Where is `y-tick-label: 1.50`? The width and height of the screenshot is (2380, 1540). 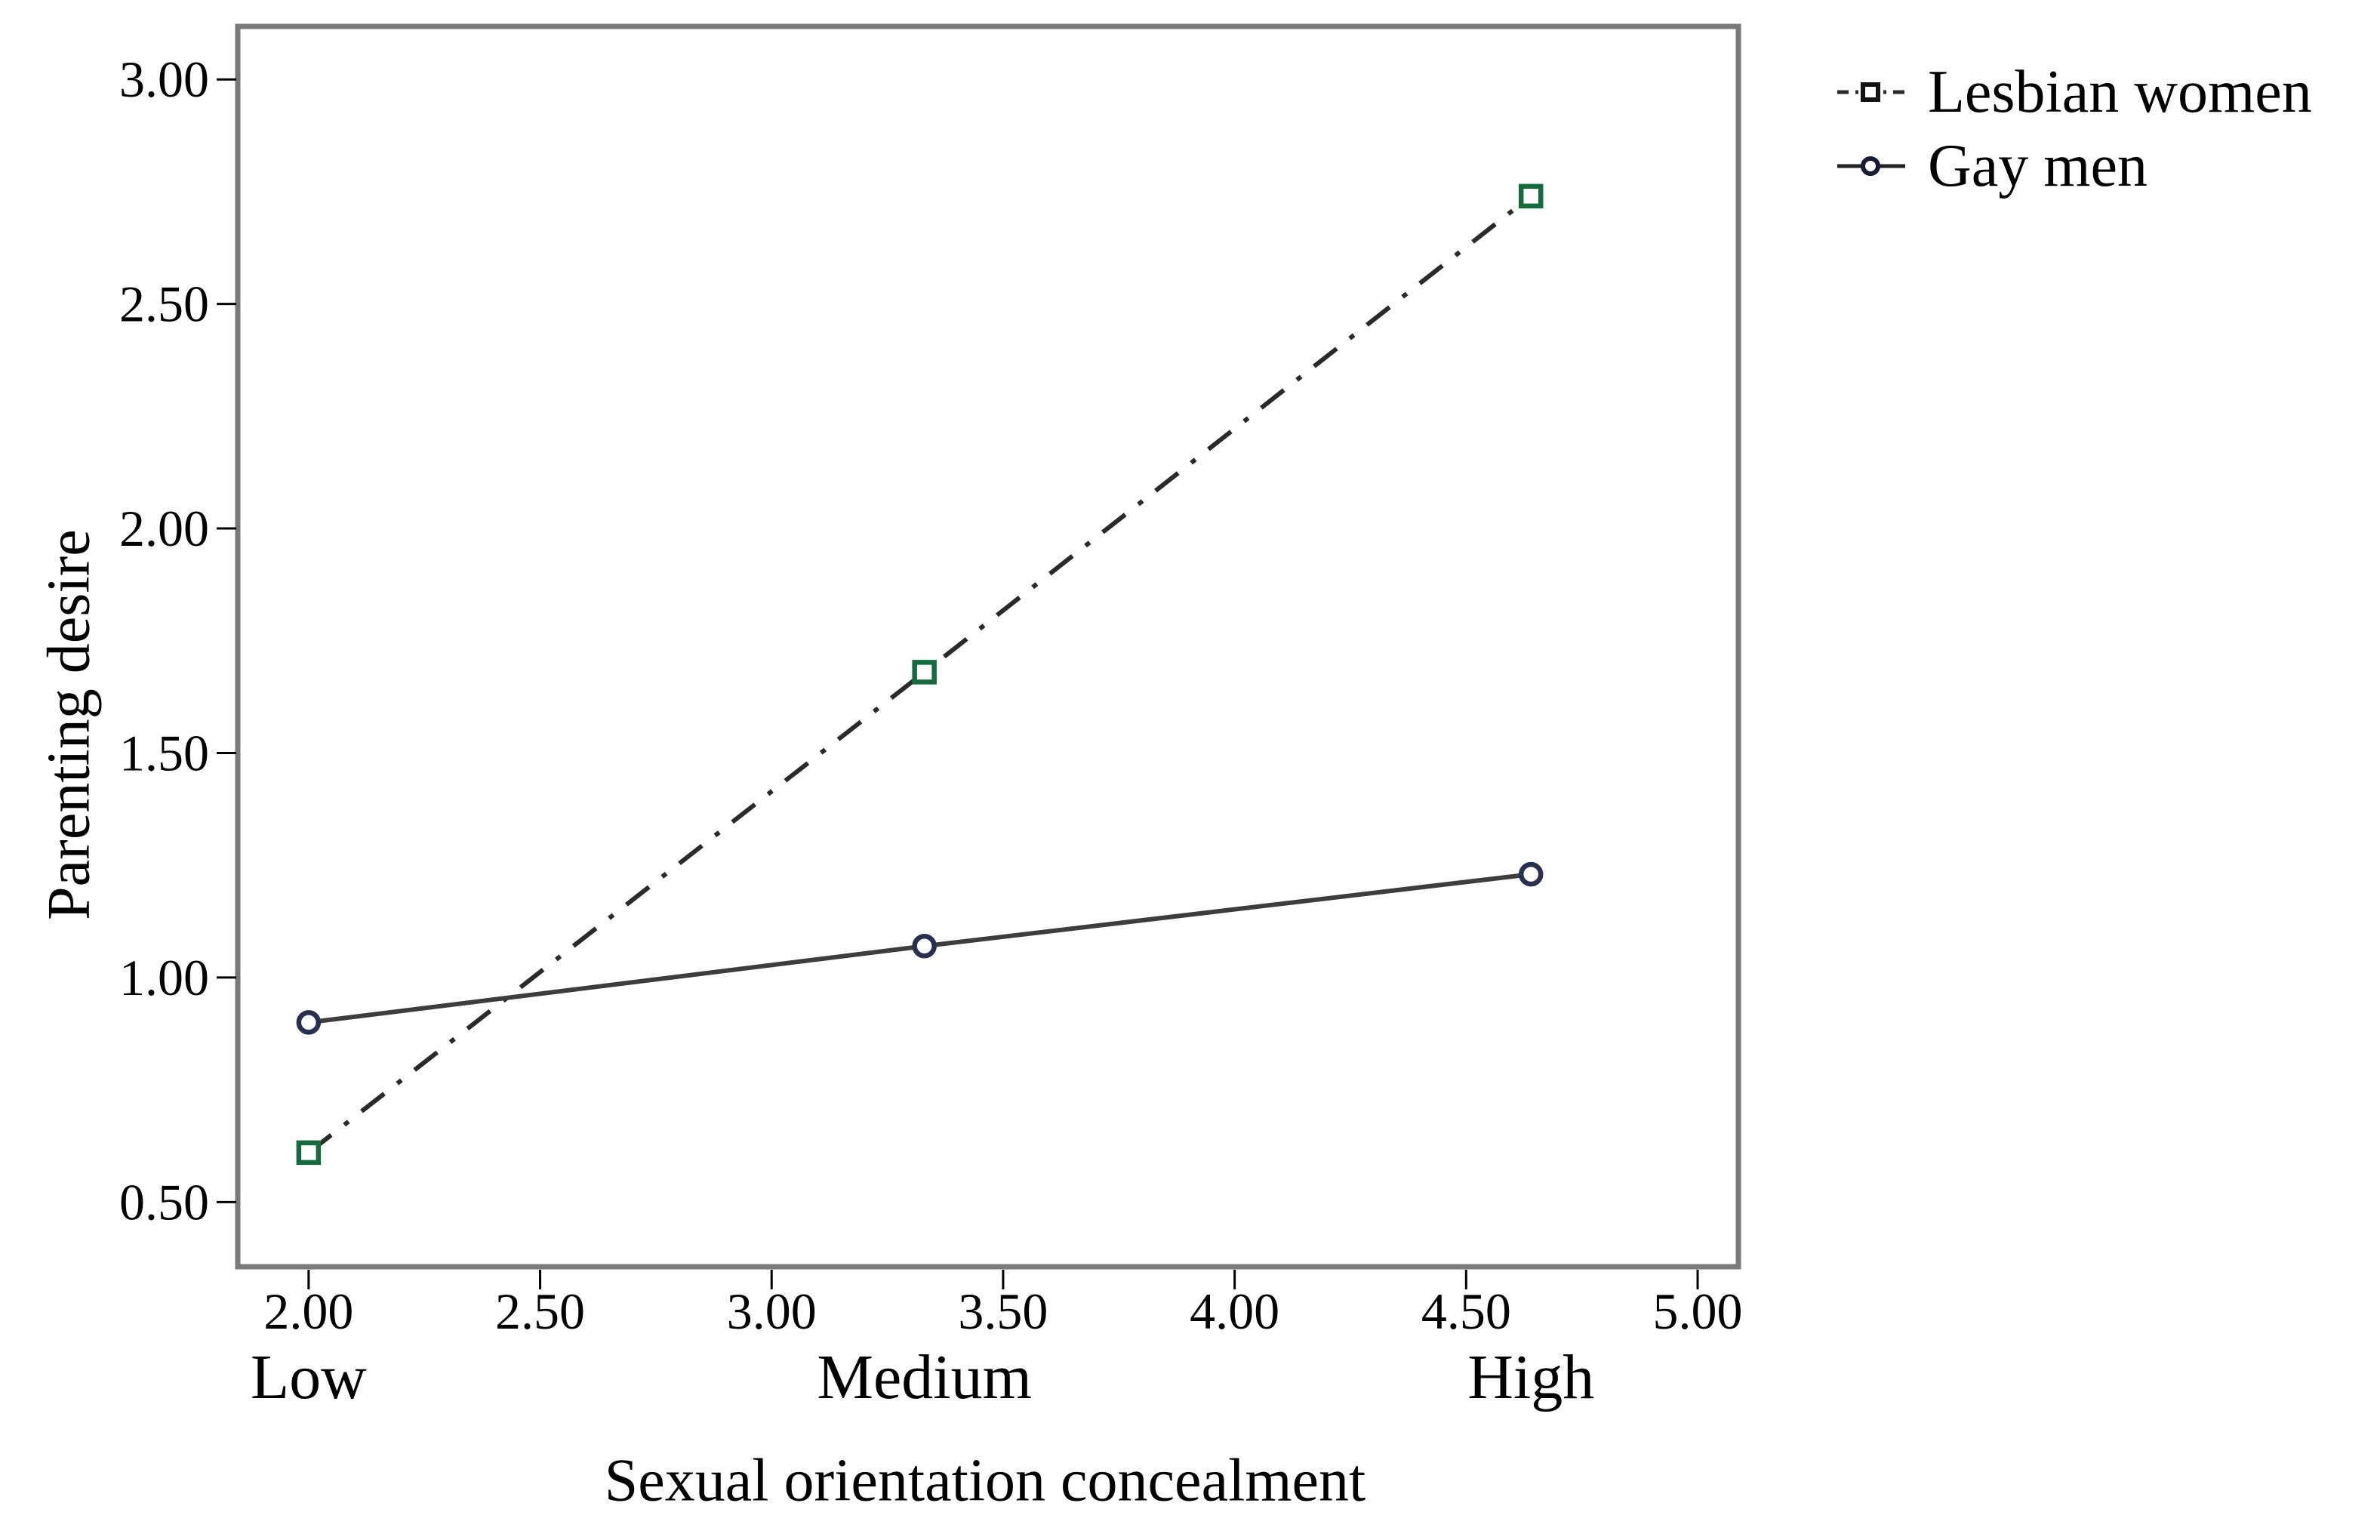
y-tick-label: 1.50 is located at coordinates (164, 752).